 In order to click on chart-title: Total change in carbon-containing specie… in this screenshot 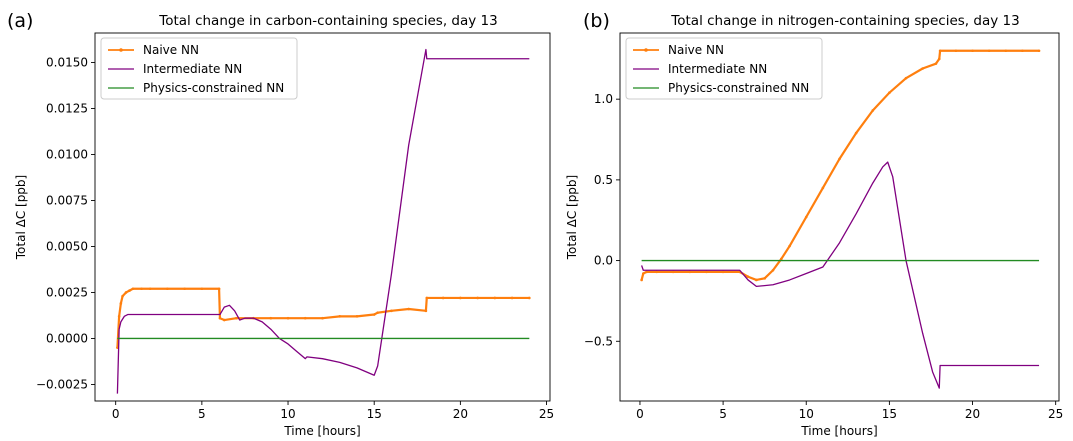, I will do `click(327, 21)`.